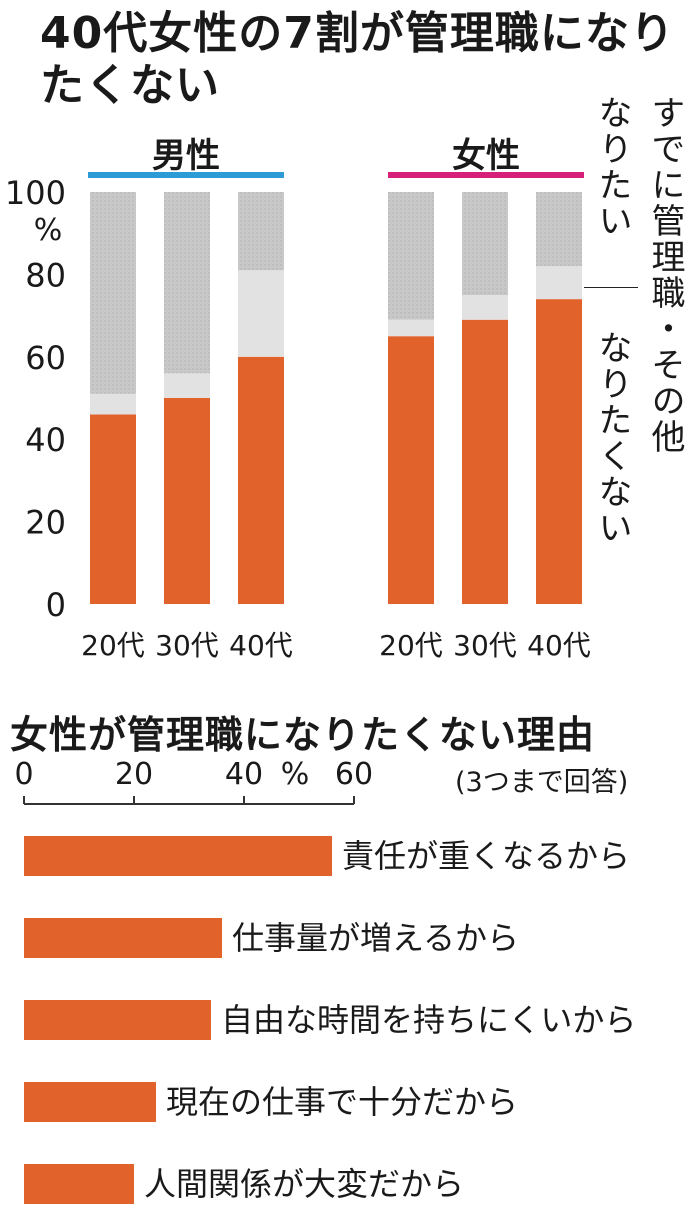 Image resolution: width=698 pixels, height=1221 pixels. I want to click on legend-label-other: すでに管理職・その他, so click(665, 275).